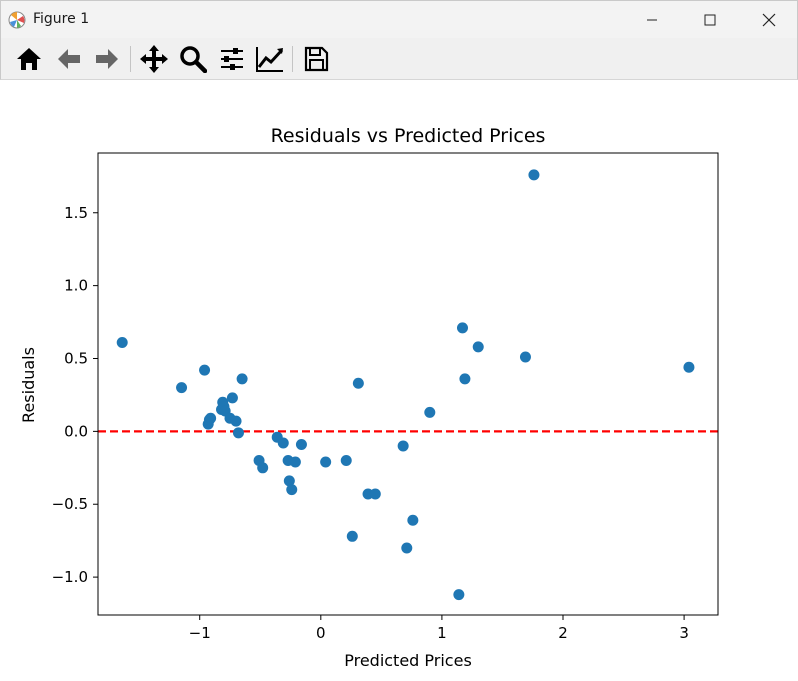 This screenshot has height=681, width=798. I want to click on y-tick-label: 1.5, so click(76, 213).